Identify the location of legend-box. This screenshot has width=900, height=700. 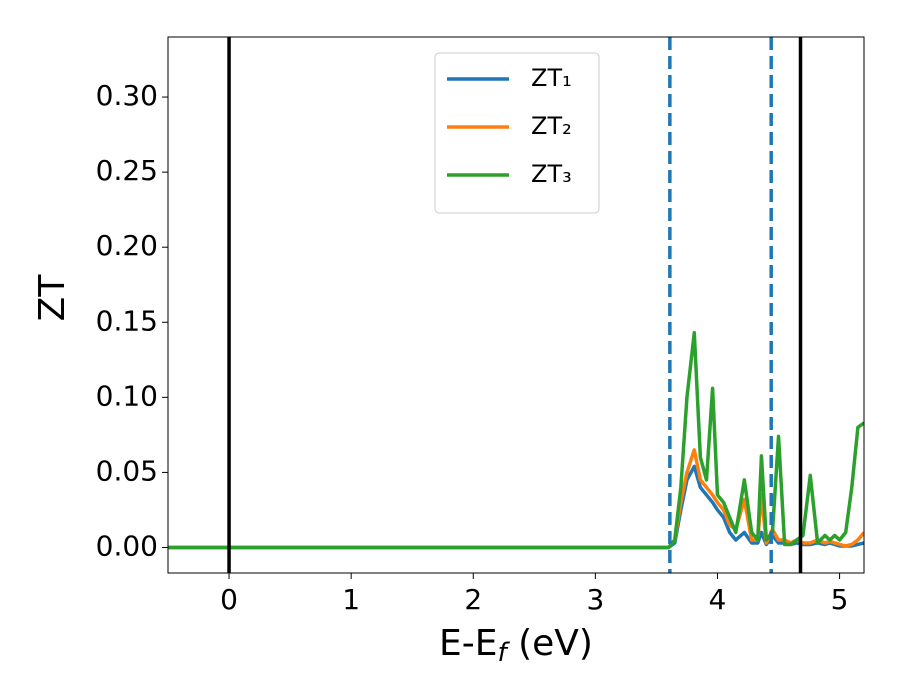
(517, 133).